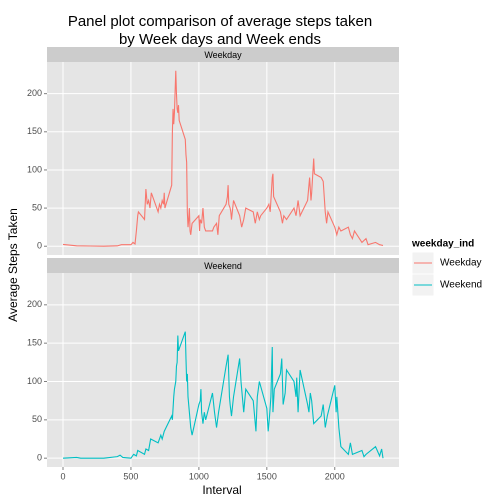 Image resolution: width=504 pixels, height=504 pixels. I want to click on x-tick-label: 1500, so click(267, 476).